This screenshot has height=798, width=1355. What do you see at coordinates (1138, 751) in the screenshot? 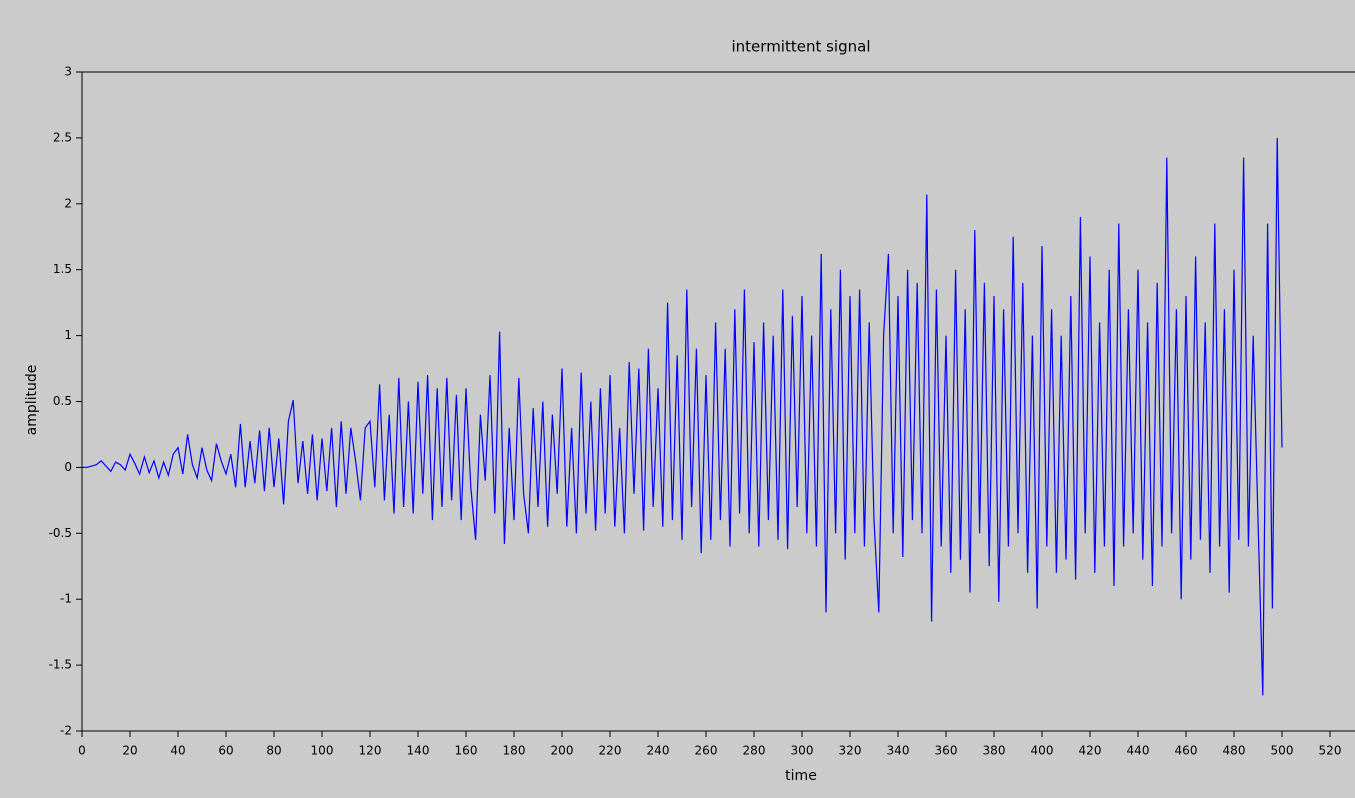
I see `x-tick-label: 440` at bounding box center [1138, 751].